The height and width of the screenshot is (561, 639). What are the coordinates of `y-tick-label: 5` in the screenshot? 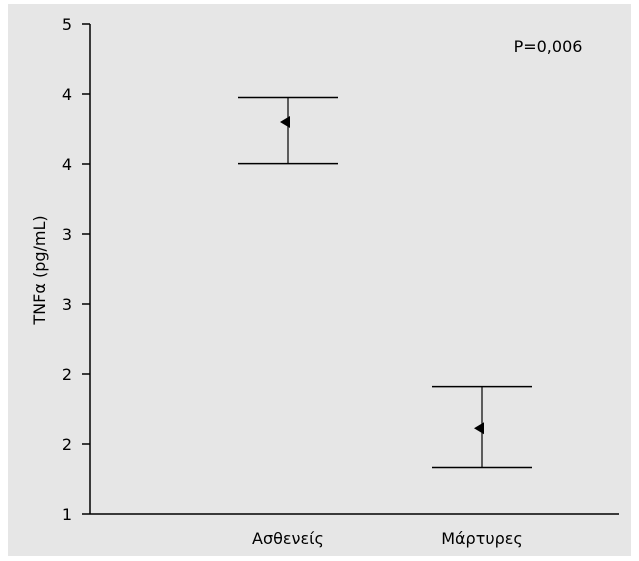 It's located at (67, 24).